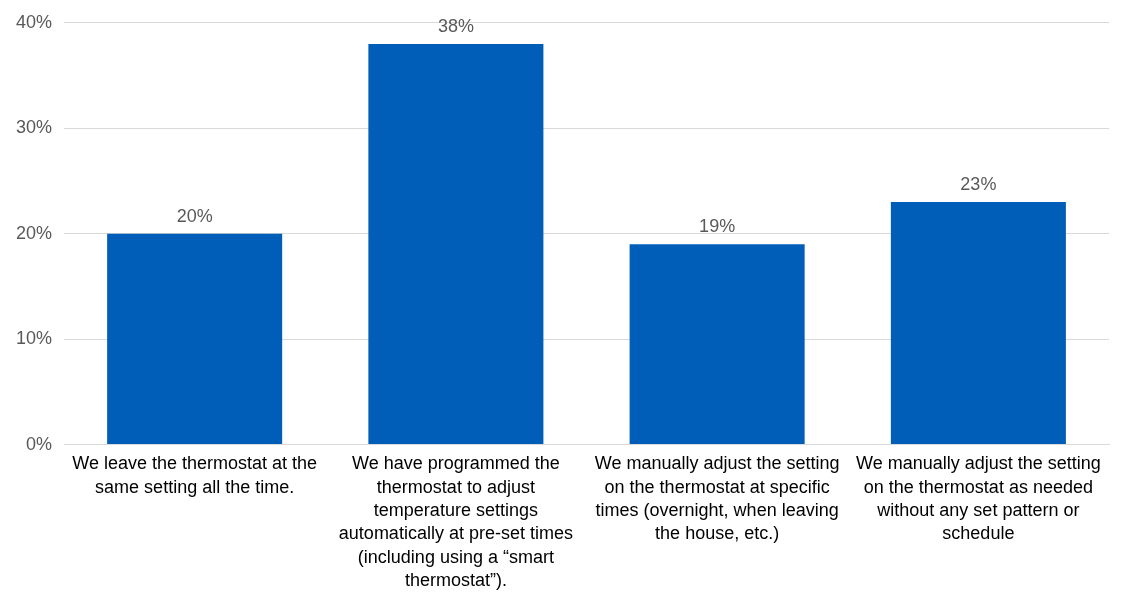 Image resolution: width=1123 pixels, height=601 pixels. What do you see at coordinates (717, 226) in the screenshot?
I see `data-label: 19%` at bounding box center [717, 226].